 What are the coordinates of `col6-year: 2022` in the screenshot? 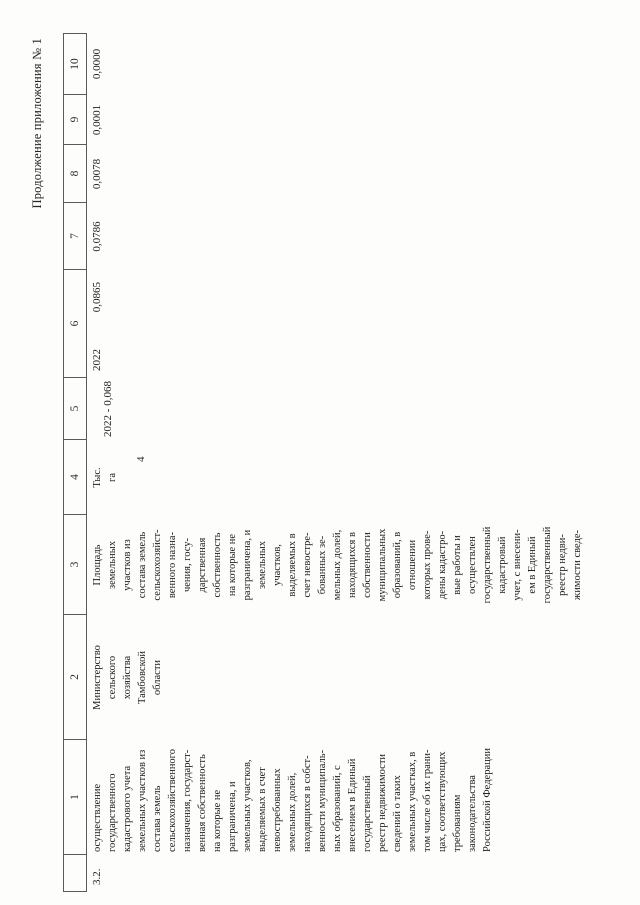 It's located at (97, 360).